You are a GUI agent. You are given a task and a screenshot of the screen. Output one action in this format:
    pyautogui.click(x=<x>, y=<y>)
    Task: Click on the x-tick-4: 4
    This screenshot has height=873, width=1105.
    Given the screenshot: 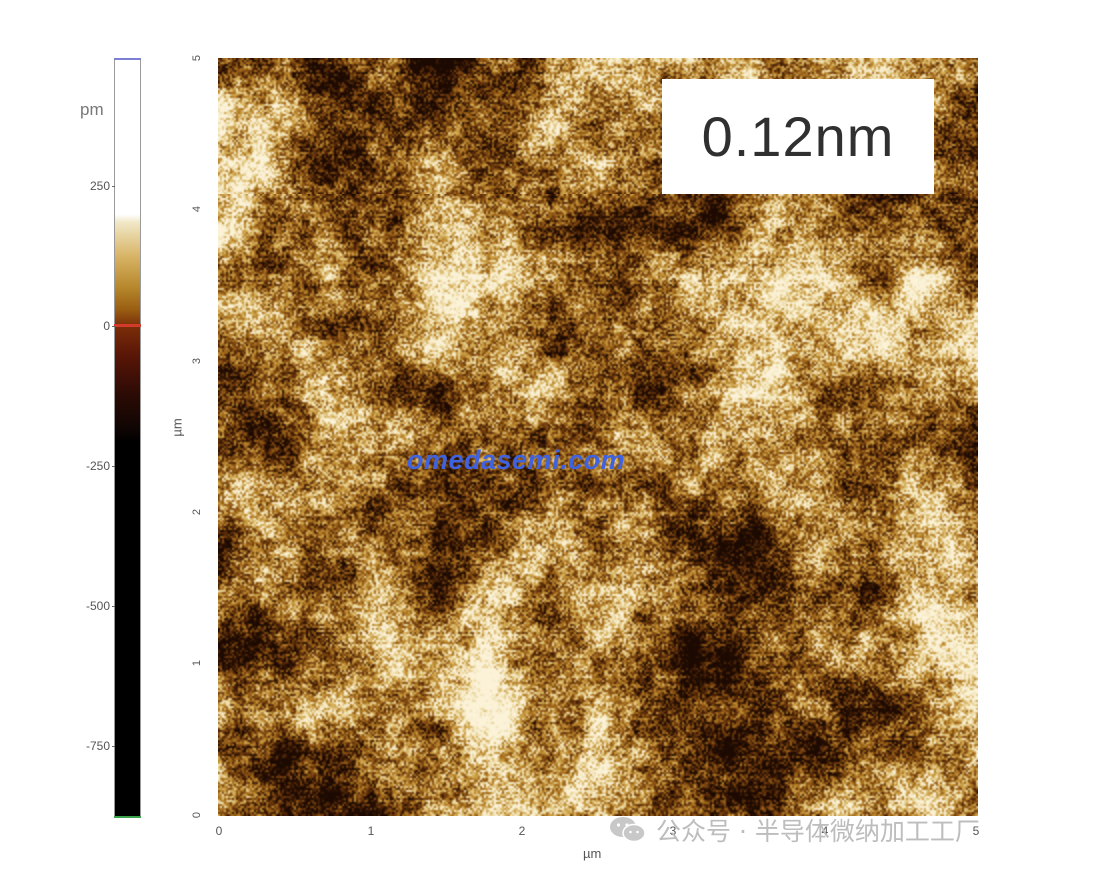 What is the action you would take?
    pyautogui.click(x=825, y=831)
    